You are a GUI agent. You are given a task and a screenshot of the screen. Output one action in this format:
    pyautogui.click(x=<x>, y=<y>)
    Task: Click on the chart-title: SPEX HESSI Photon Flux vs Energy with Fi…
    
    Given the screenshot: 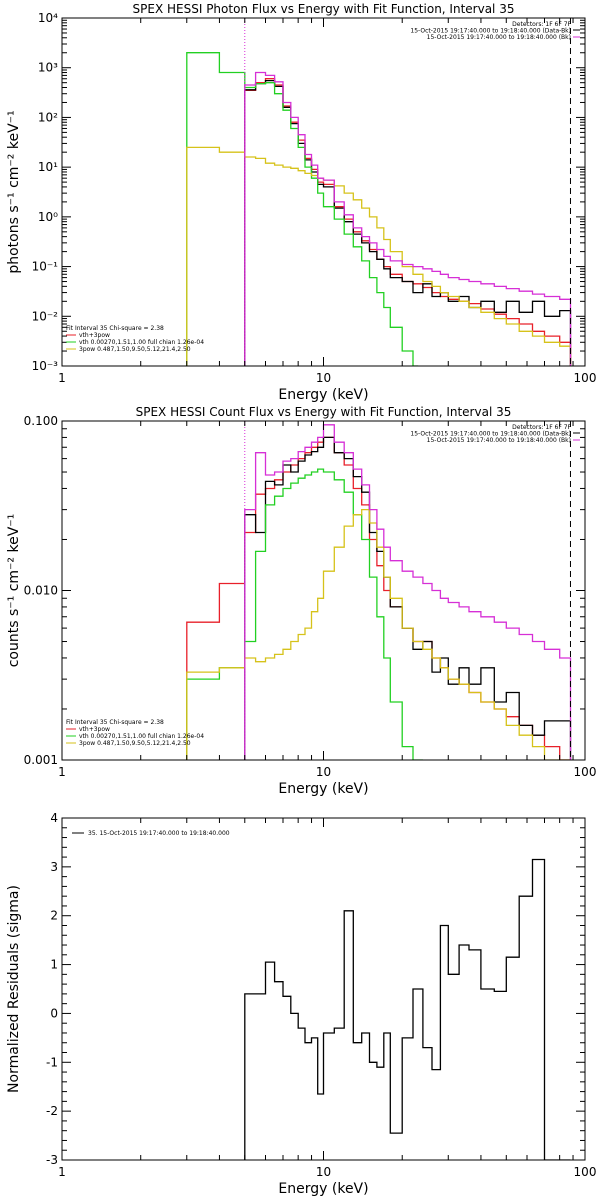 What is the action you would take?
    pyautogui.click(x=324, y=9)
    